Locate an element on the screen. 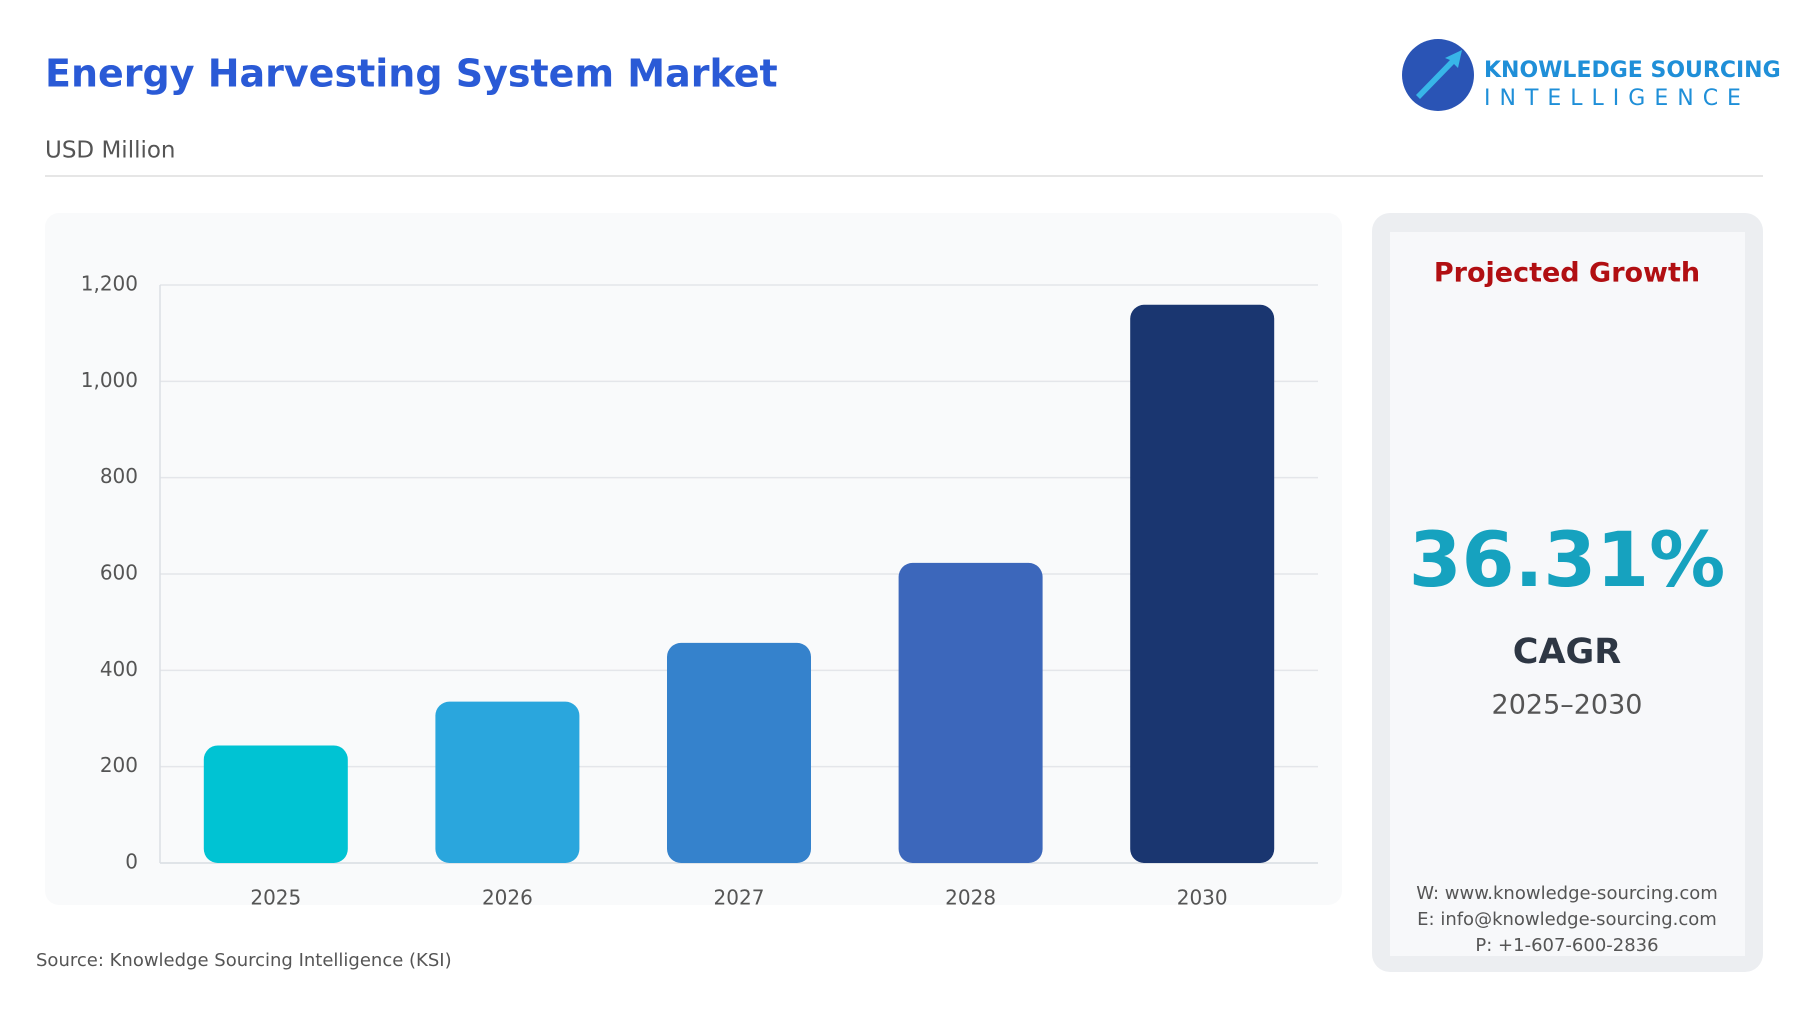 Image resolution: width=1800 pixels, height=1012 pixels. contact-email: E: info@knowledge-sourcing.com is located at coordinates (1567, 919).